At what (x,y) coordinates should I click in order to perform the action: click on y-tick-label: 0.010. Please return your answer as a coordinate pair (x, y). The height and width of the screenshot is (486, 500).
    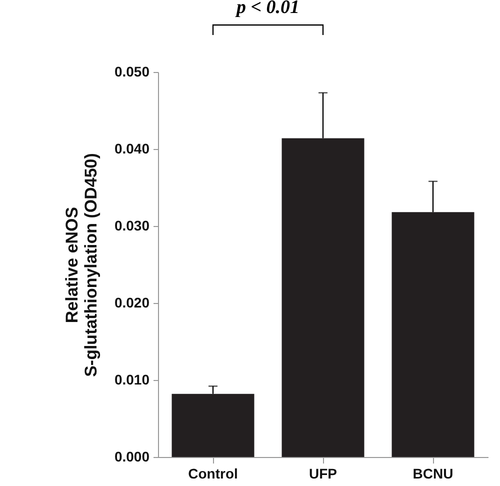
    Looking at the image, I should click on (132, 380).